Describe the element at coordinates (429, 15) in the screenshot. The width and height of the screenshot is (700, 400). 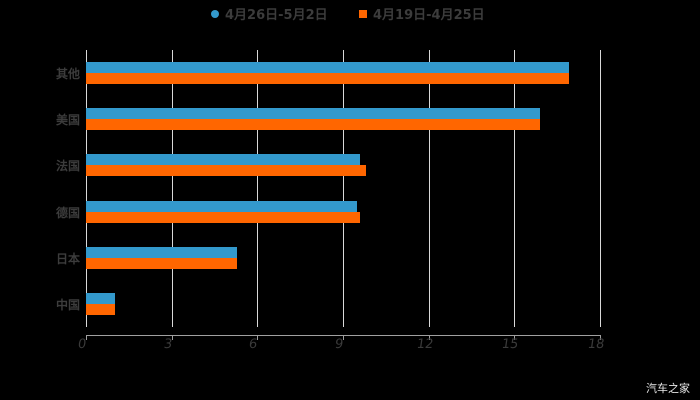
I see `legend-label: 4月19日-4月25日` at that location.